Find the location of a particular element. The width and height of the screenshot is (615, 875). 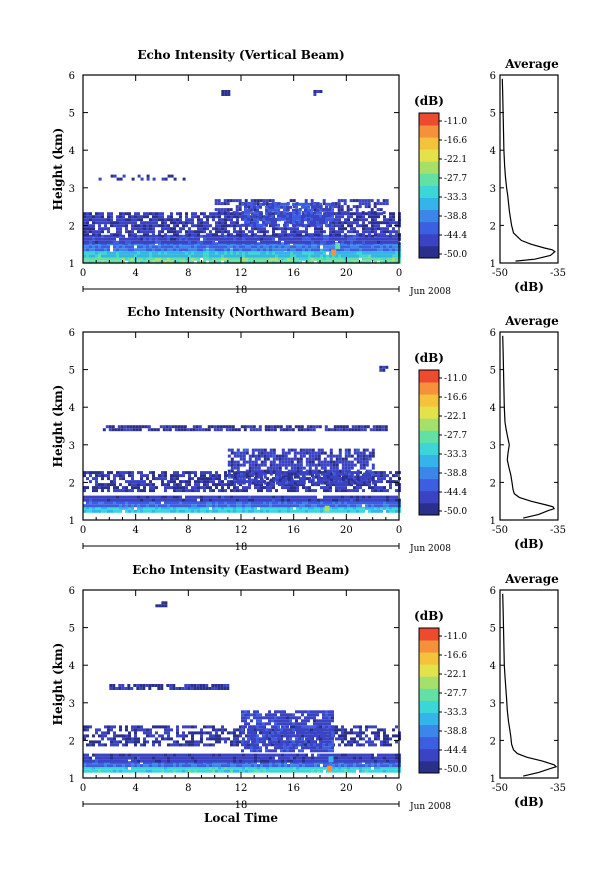

colorbar-tick-label: -38.8 is located at coordinates (455, 217).